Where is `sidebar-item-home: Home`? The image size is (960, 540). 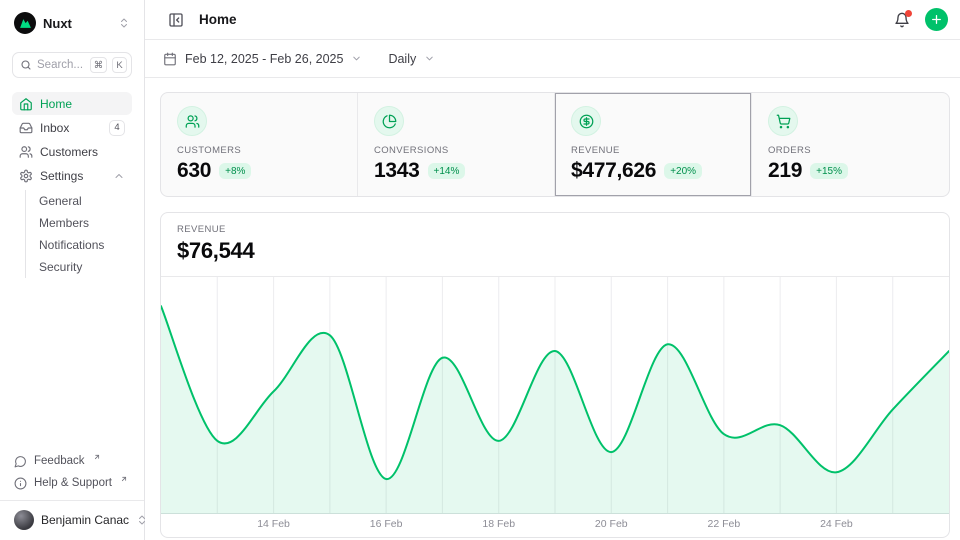
sidebar-item-home: Home is located at coordinates (72, 103).